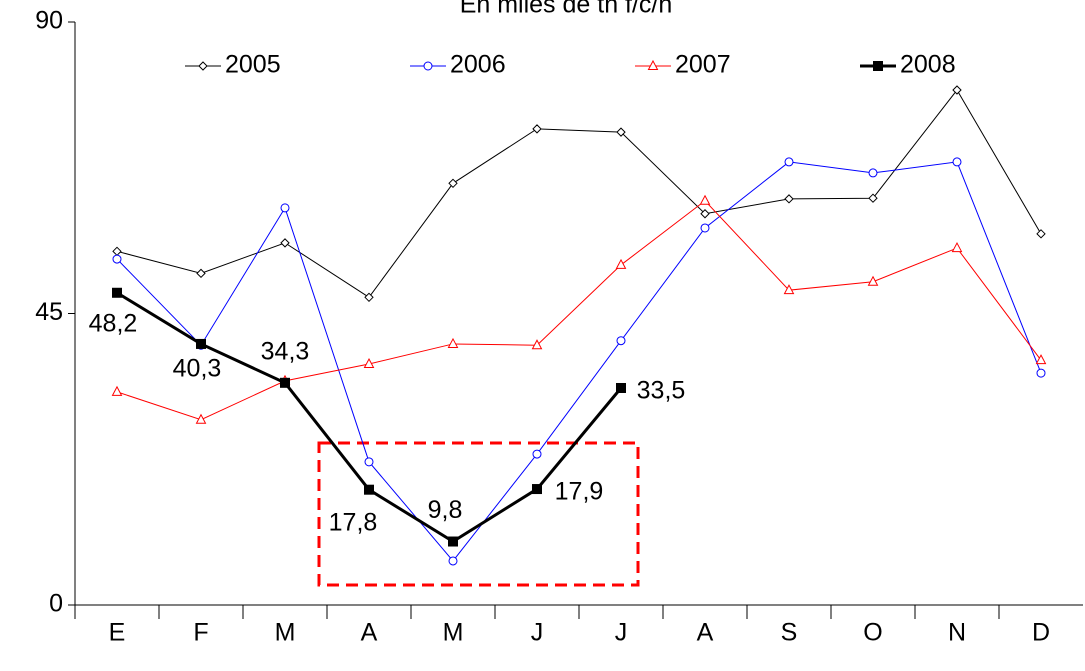 The height and width of the screenshot is (671, 1085). I want to click on data-label: 9,8, so click(445, 510).